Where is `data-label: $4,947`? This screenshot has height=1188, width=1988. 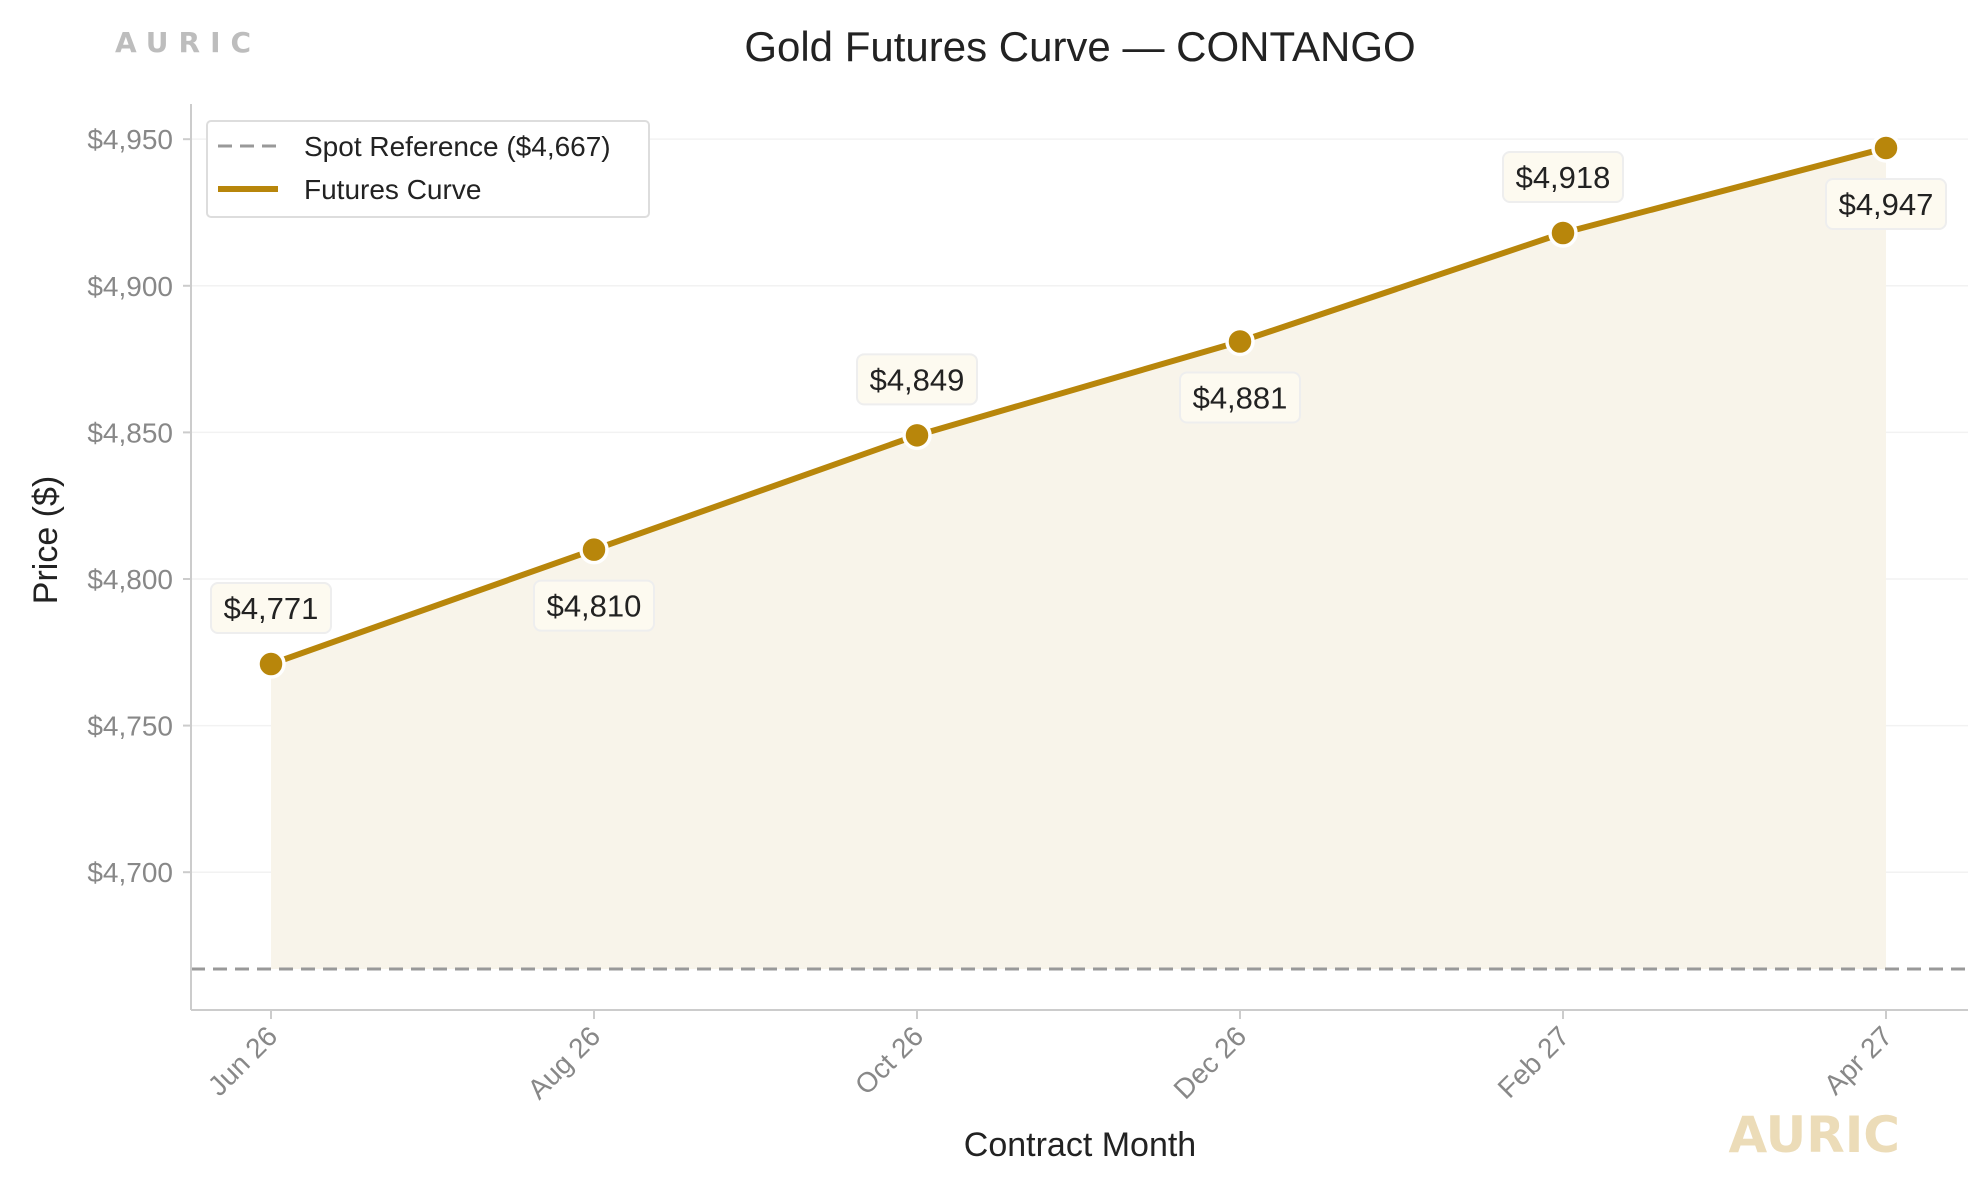 data-label: $4,947 is located at coordinates (1886, 204).